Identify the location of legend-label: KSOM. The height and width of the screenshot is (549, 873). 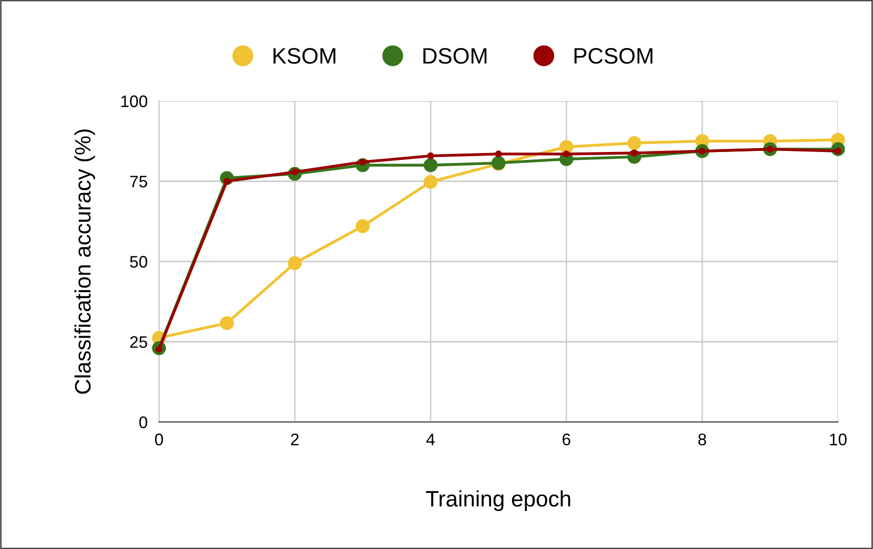
(305, 56).